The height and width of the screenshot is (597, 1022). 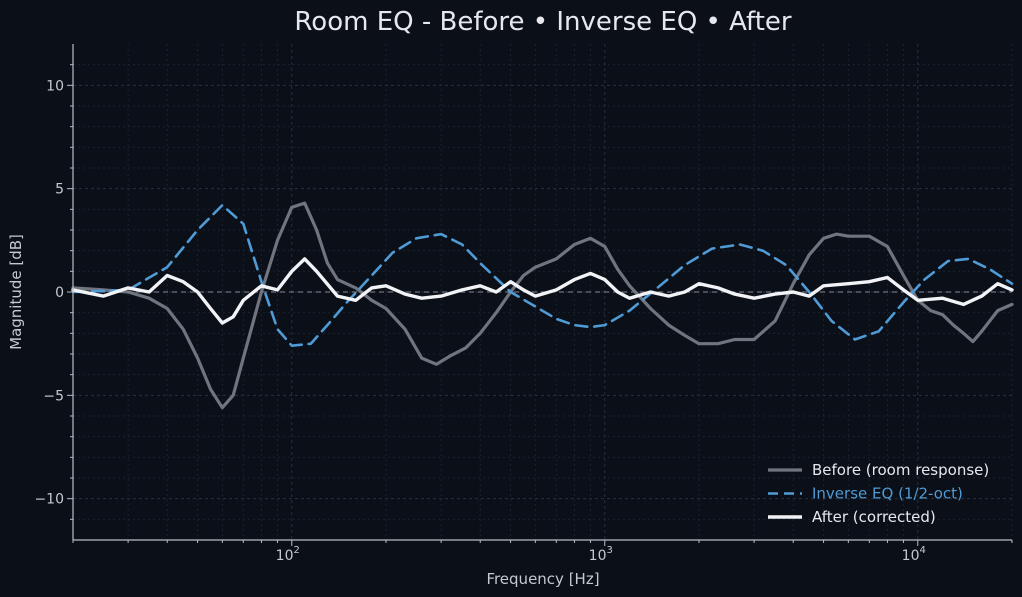 What do you see at coordinates (542, 579) in the screenshot?
I see `x-axis-label: Frequency [Hz]` at bounding box center [542, 579].